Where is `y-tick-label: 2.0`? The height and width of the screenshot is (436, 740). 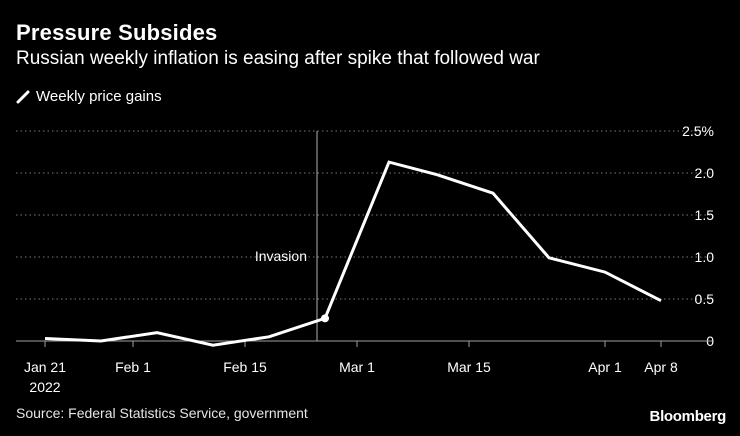 y-tick-label: 2.0 is located at coordinates (705, 173).